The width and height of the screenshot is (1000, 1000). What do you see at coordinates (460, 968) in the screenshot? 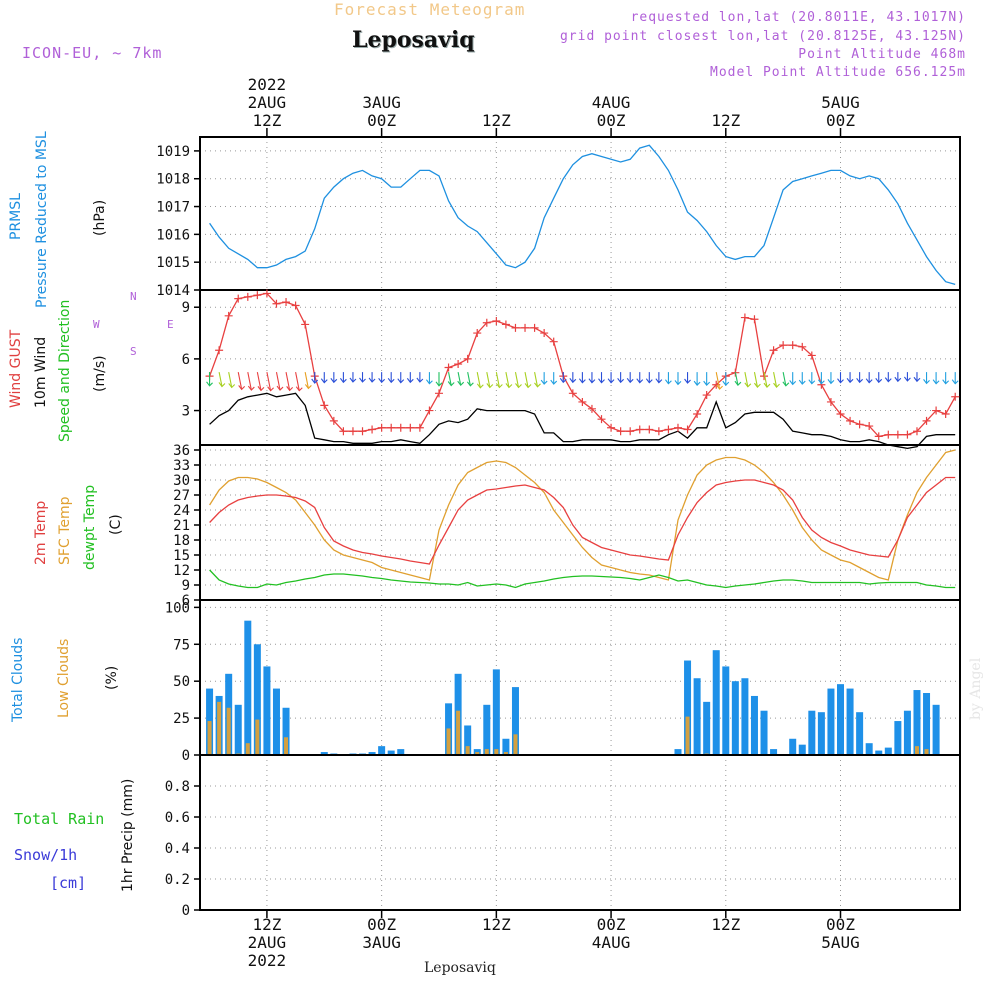
I see `footer-location: Leposaviq` at bounding box center [460, 968].